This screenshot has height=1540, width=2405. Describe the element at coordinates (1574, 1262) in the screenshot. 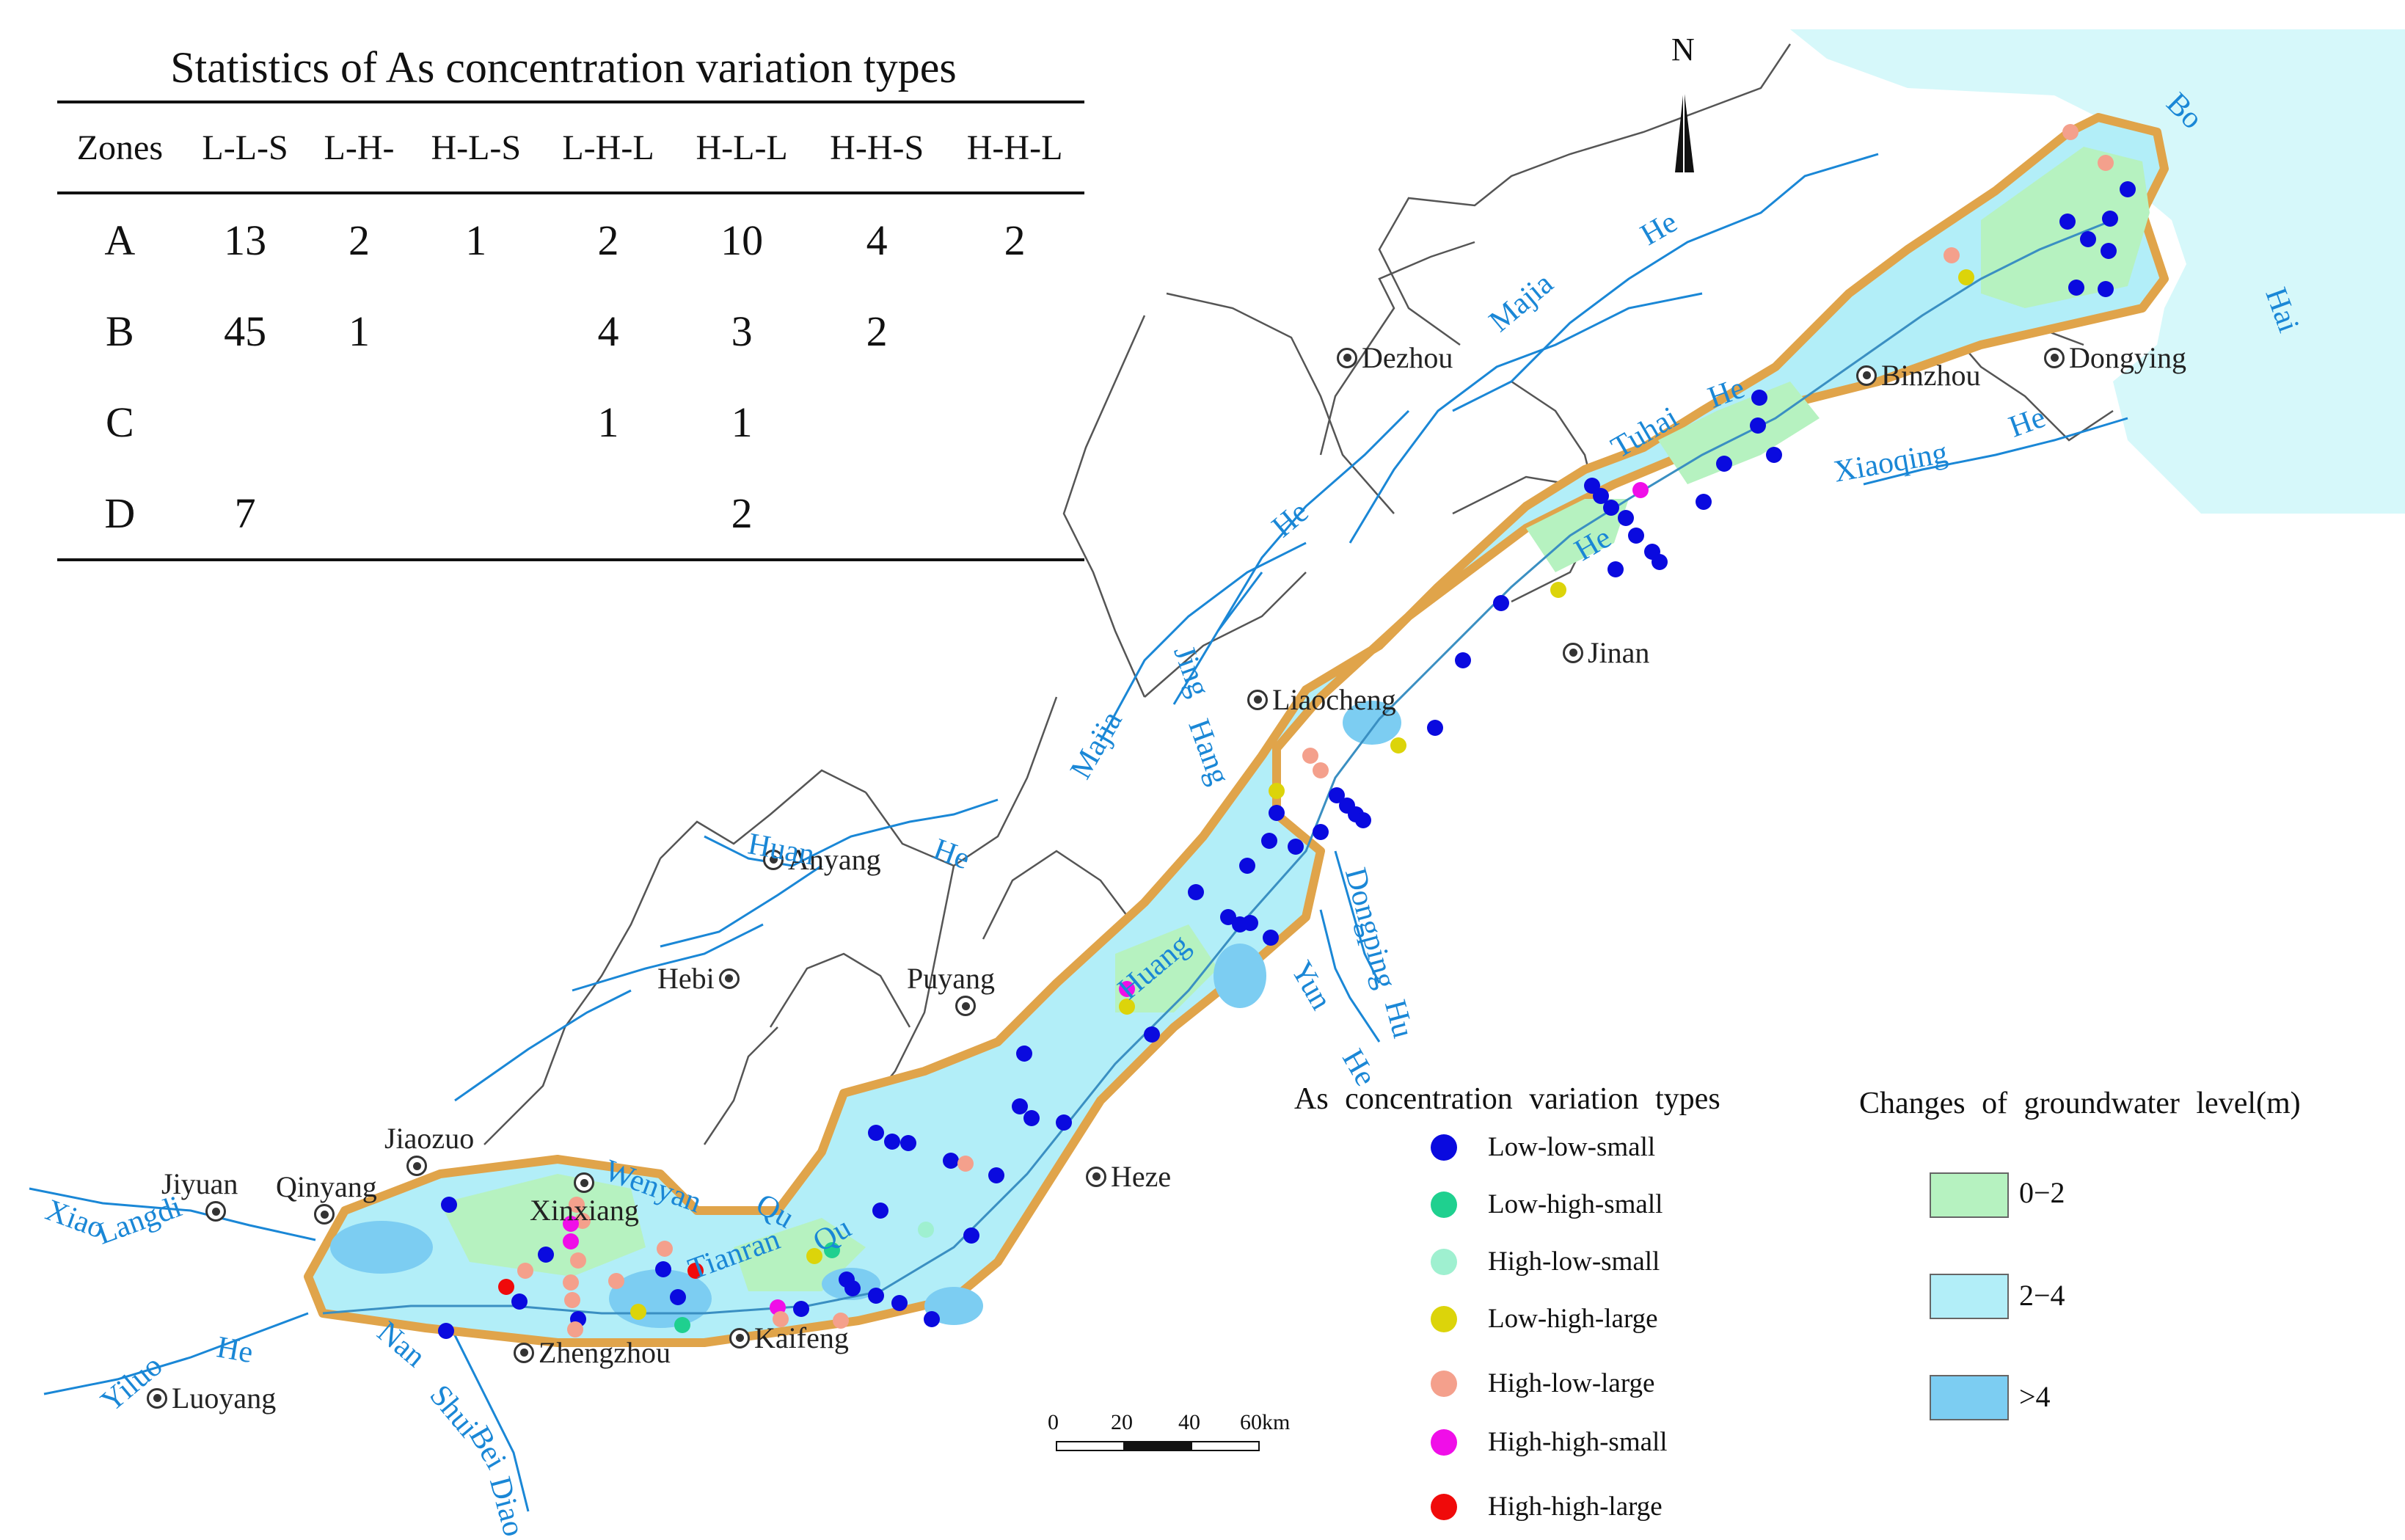

I see `legend-label: High-low-small` at that location.